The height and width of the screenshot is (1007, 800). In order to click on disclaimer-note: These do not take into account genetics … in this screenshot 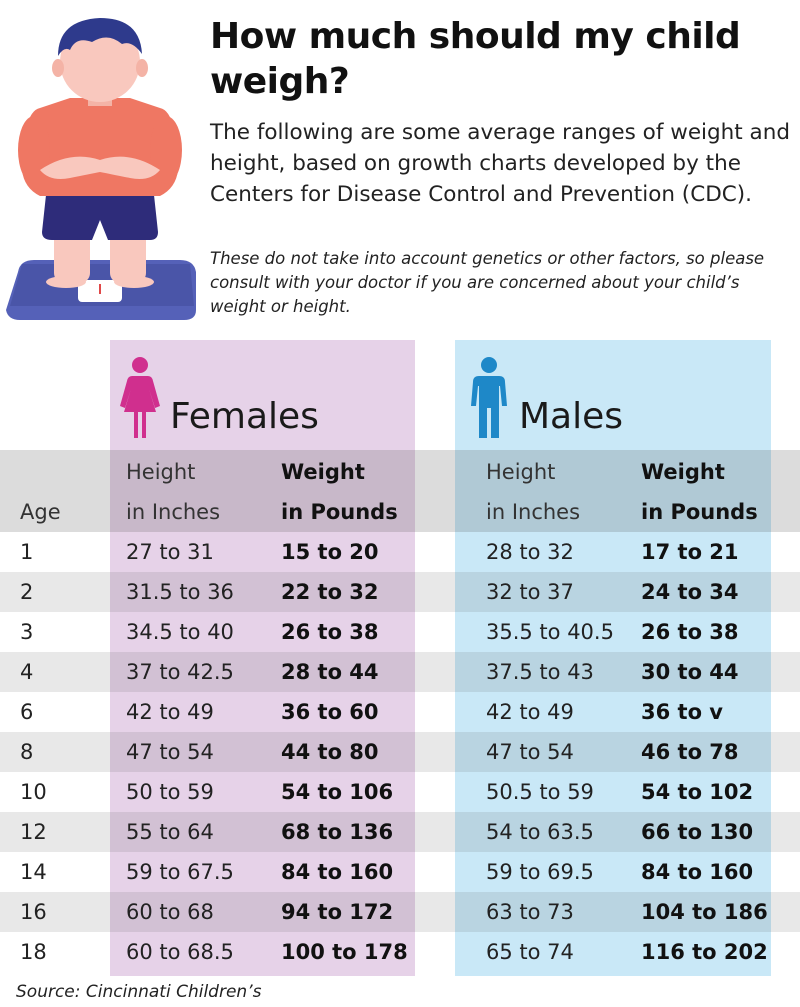, I will do `click(487, 282)`.